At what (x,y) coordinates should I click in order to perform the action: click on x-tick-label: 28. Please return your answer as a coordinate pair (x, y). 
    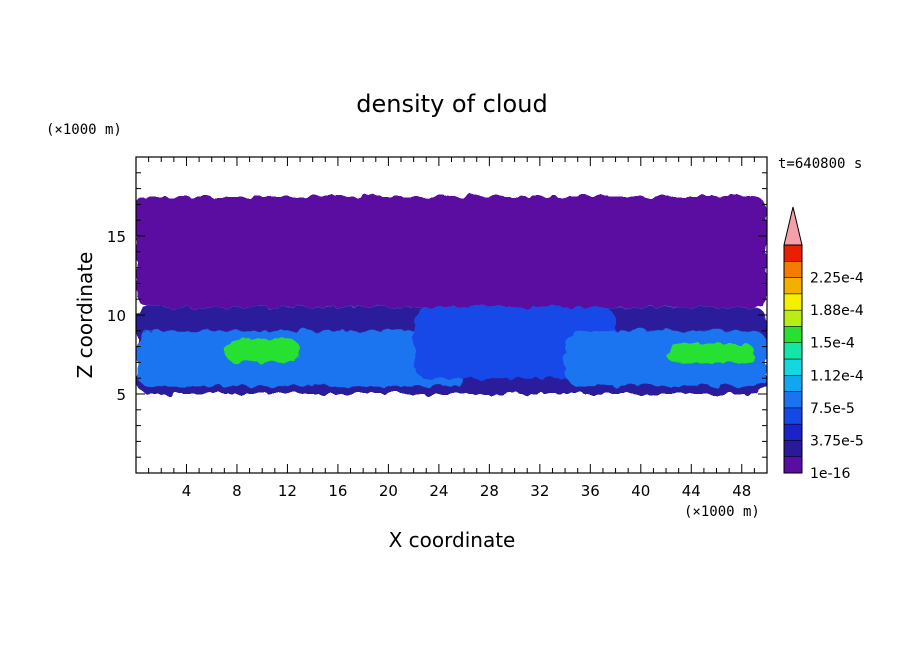
    Looking at the image, I should click on (489, 491).